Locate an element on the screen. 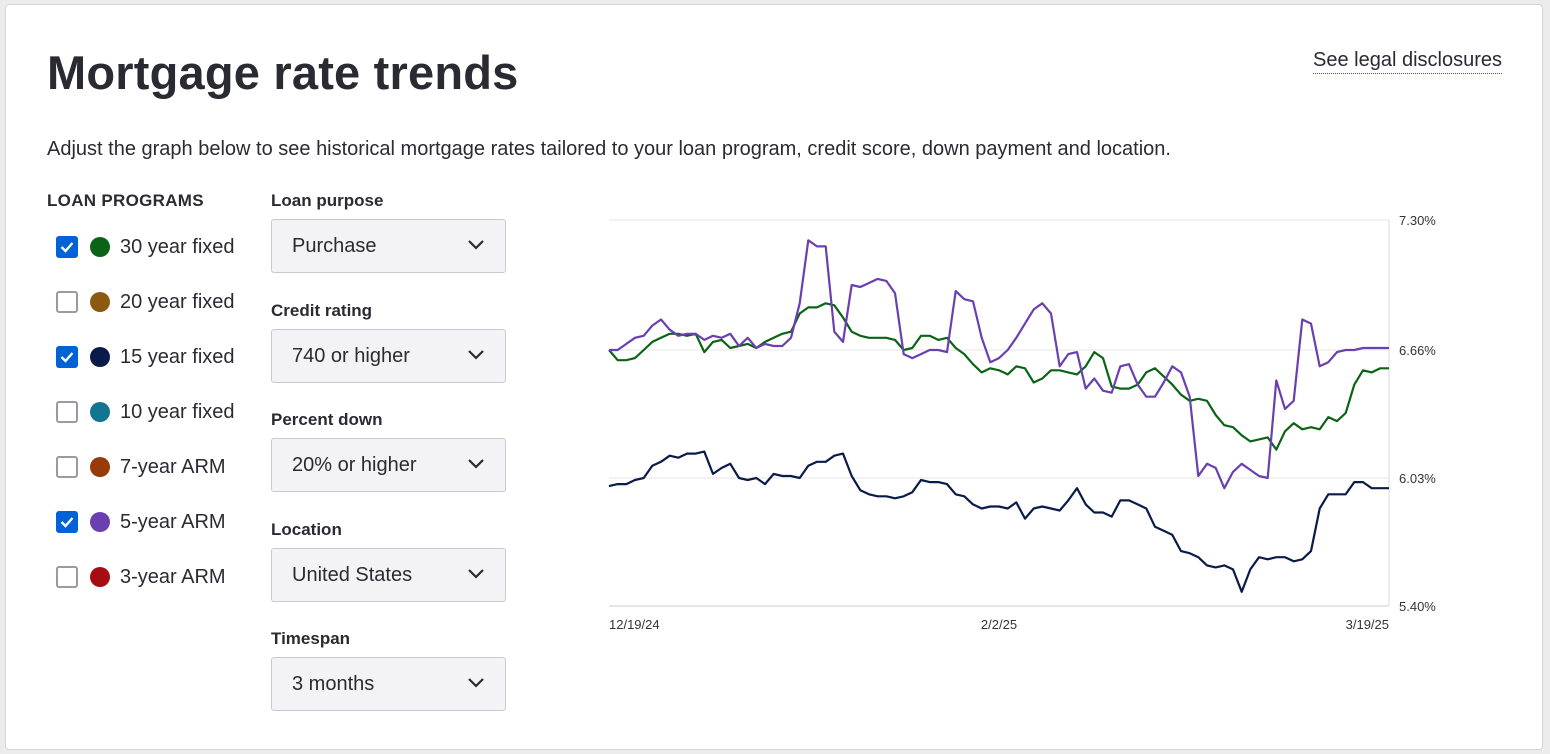 This screenshot has height=754, width=1550. loan-purpose-select: Purchase is located at coordinates (388, 246).